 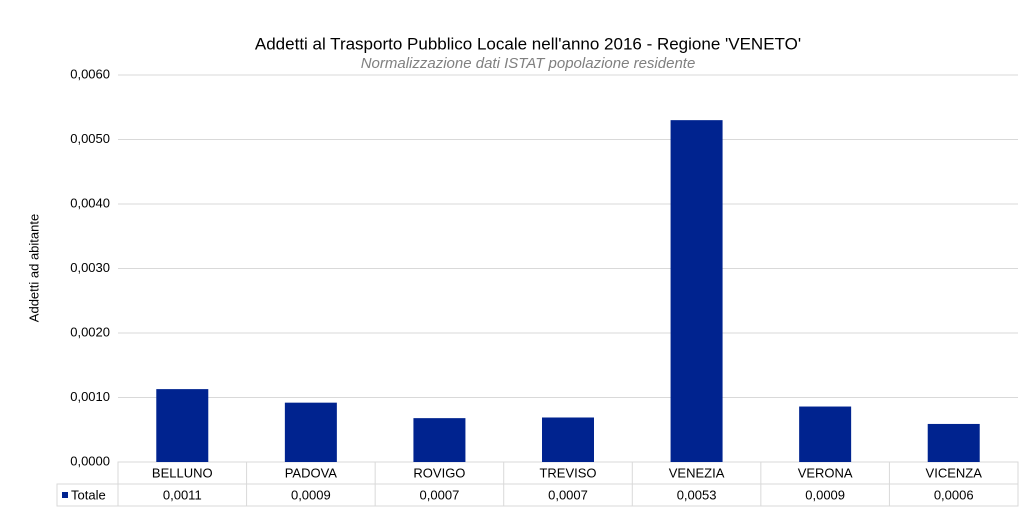 I want to click on x-tick-label: VERONA, so click(x=825, y=472).